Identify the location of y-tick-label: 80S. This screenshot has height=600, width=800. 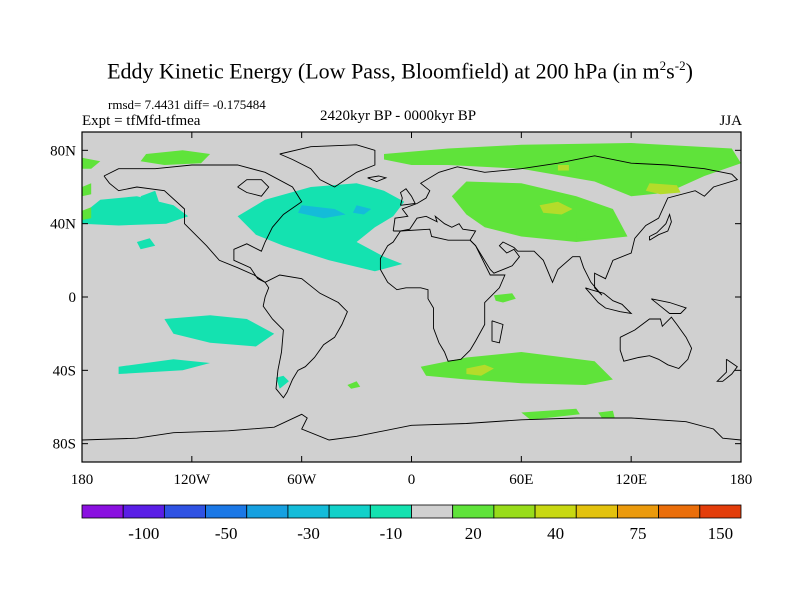
(64, 445).